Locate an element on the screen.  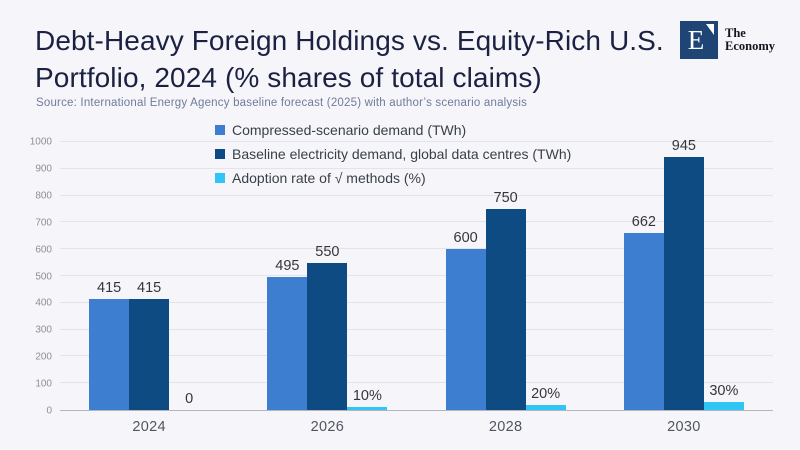
bar: 662 is located at coordinates (643, 312).